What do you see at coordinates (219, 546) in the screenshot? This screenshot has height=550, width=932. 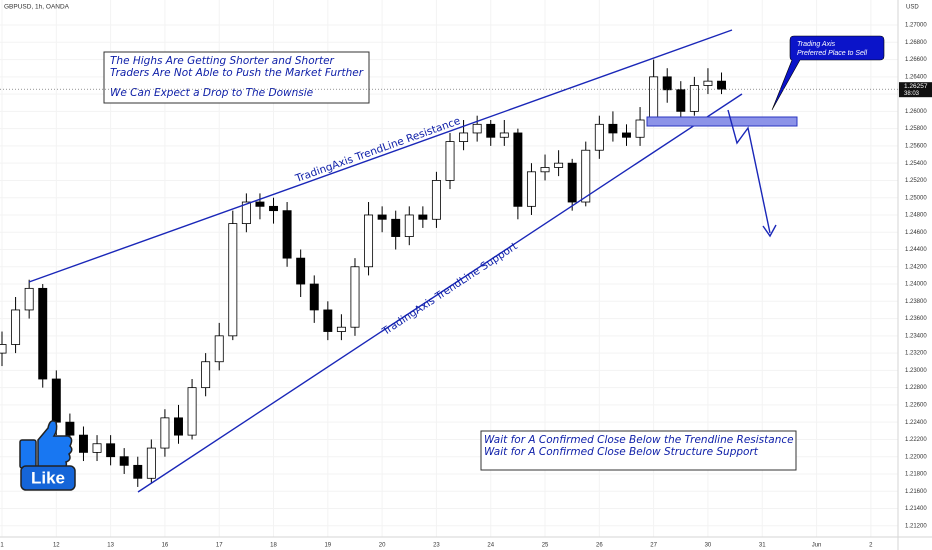 I see `x-tick-label: 17` at bounding box center [219, 546].